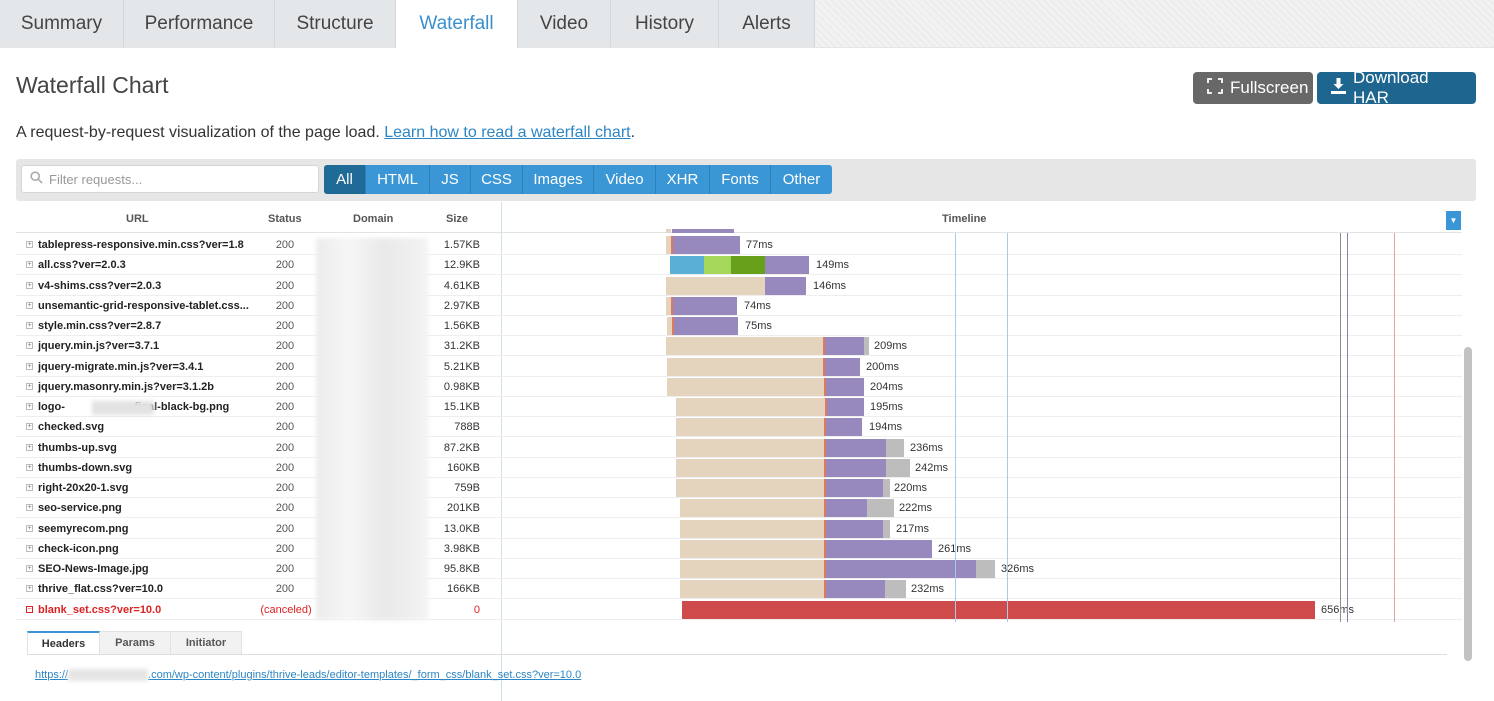 The image size is (1494, 701). Describe the element at coordinates (801, 179) in the screenshot. I see `type-other-button: Other` at that location.